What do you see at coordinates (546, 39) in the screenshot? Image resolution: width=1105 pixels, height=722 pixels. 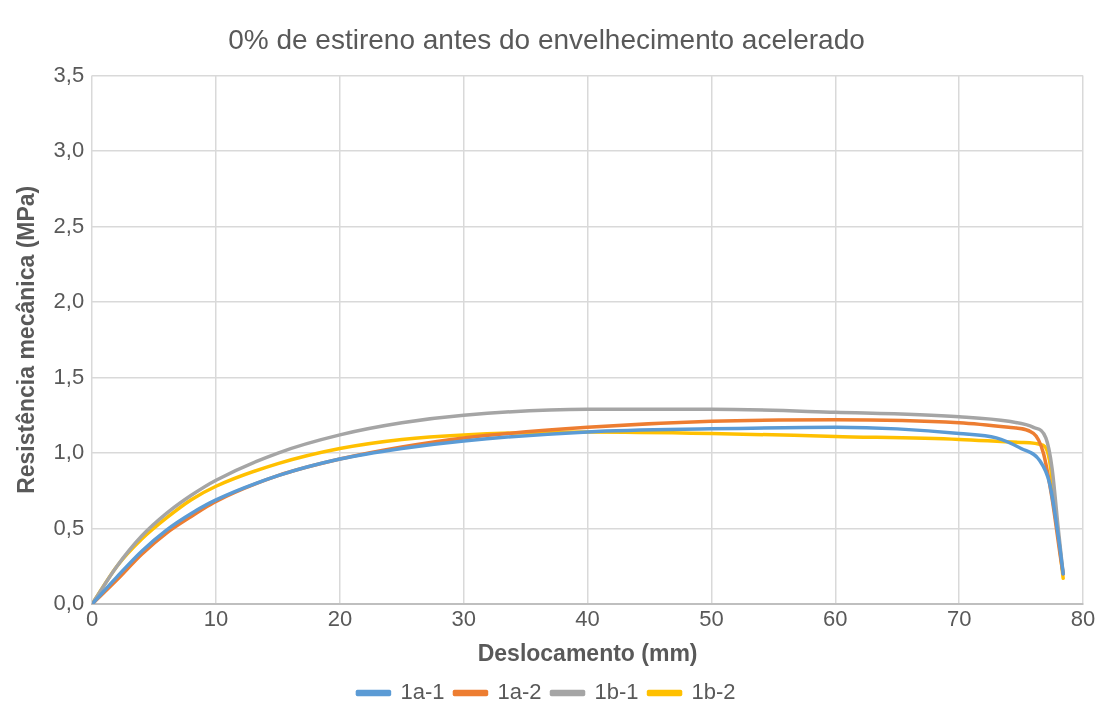 I see `chart-title: 0% de estireno antes do envelhecimento acelerado` at bounding box center [546, 39].